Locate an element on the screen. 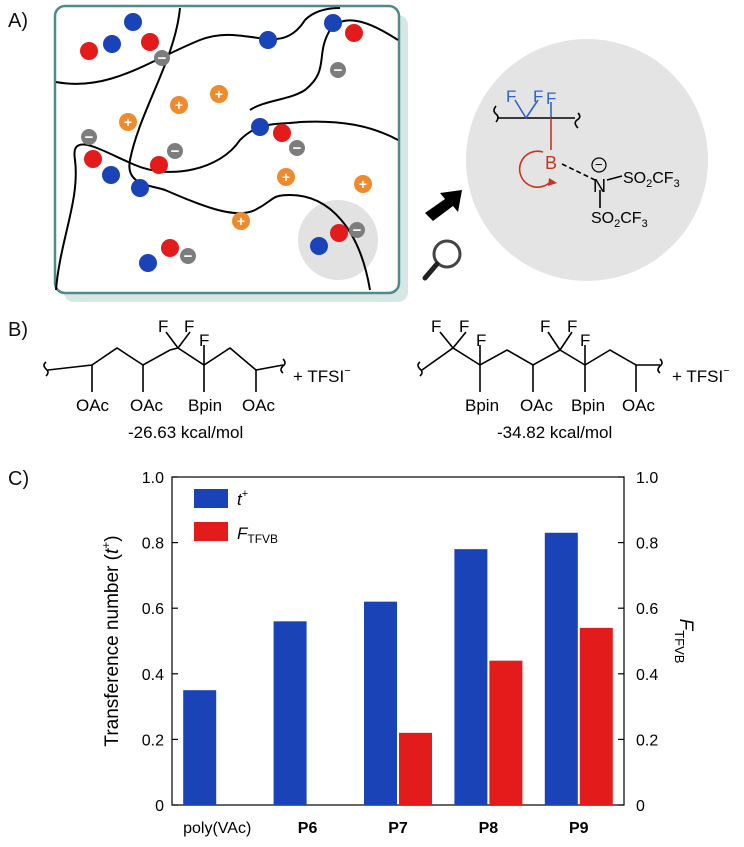 This screenshot has height=847, width=744. legend-swatch-f-tfvb is located at coordinates (211, 531).